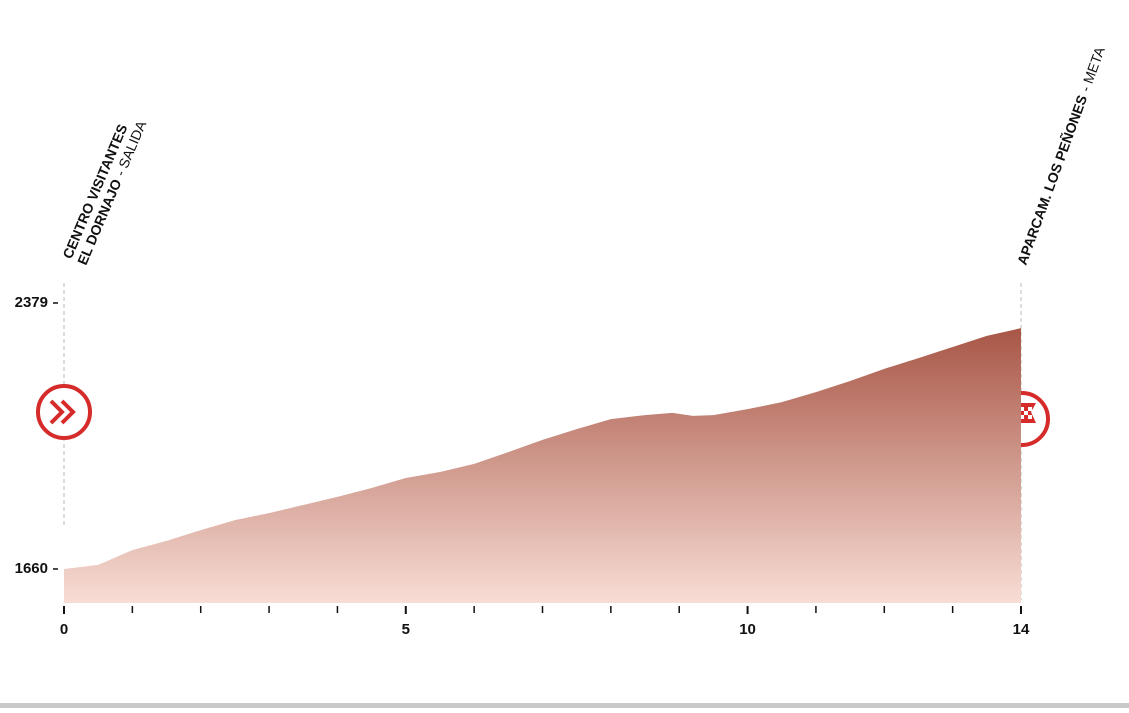 This screenshot has height=713, width=1129. I want to click on finish-place: APARCAM. LOS PEÑONES- META, so click(1060, 155).